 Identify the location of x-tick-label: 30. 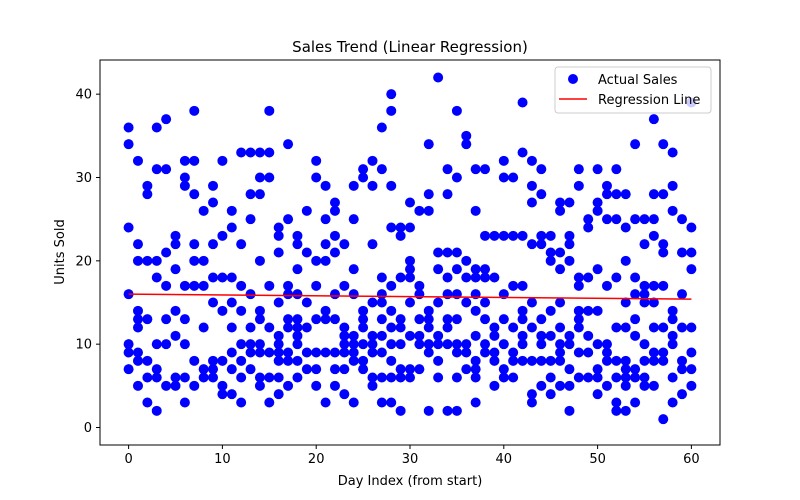
(410, 459).